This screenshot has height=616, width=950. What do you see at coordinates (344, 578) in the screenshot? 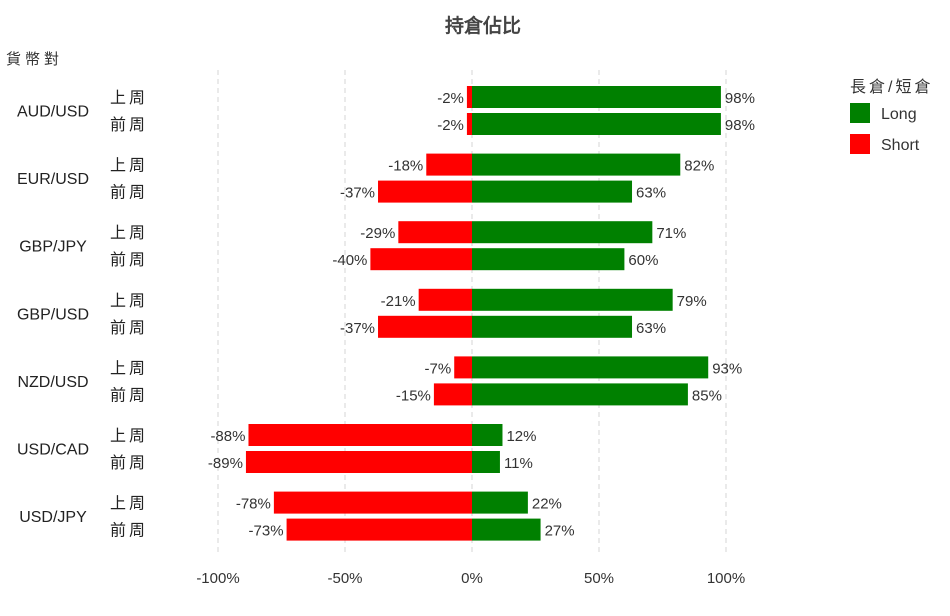
I see `x-tick-label: -50%` at bounding box center [344, 578].